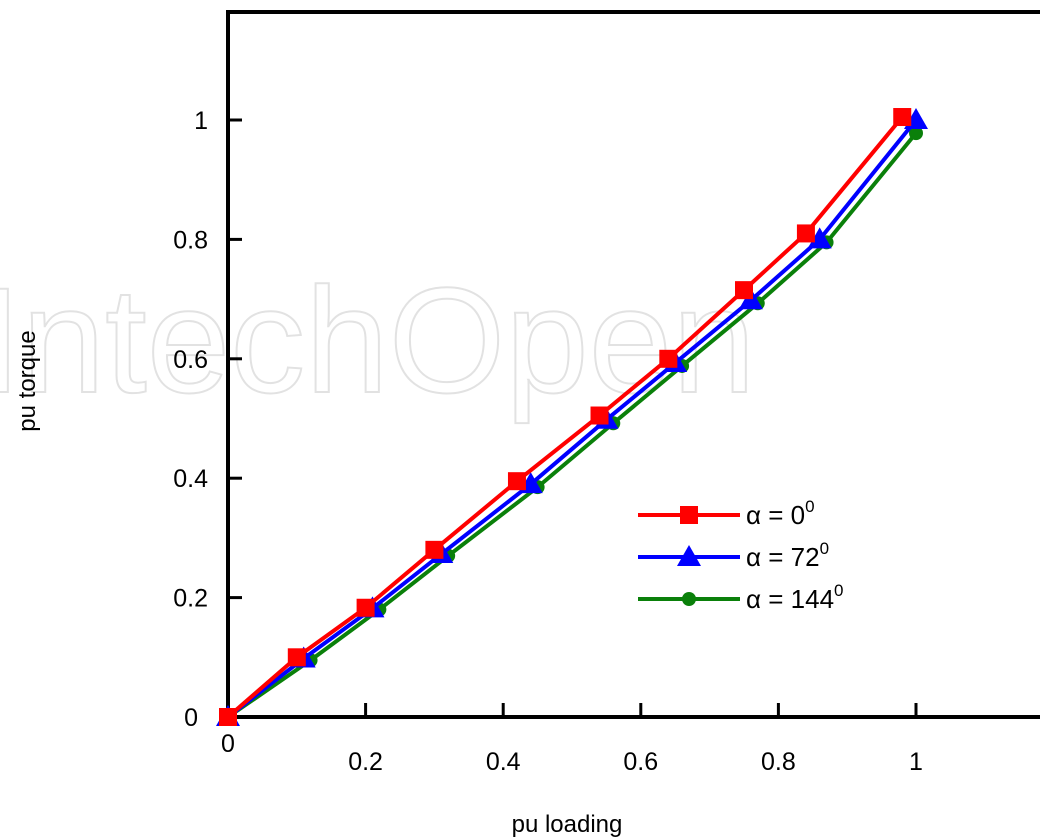  What do you see at coordinates (191, 718) in the screenshot?
I see `y-tick-label: 0` at bounding box center [191, 718].